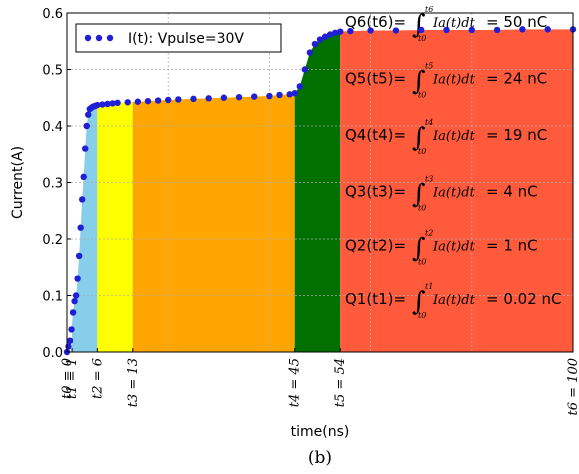  What do you see at coordinates (320, 458) in the screenshot?
I see `figure-caption: (b)` at bounding box center [320, 458].